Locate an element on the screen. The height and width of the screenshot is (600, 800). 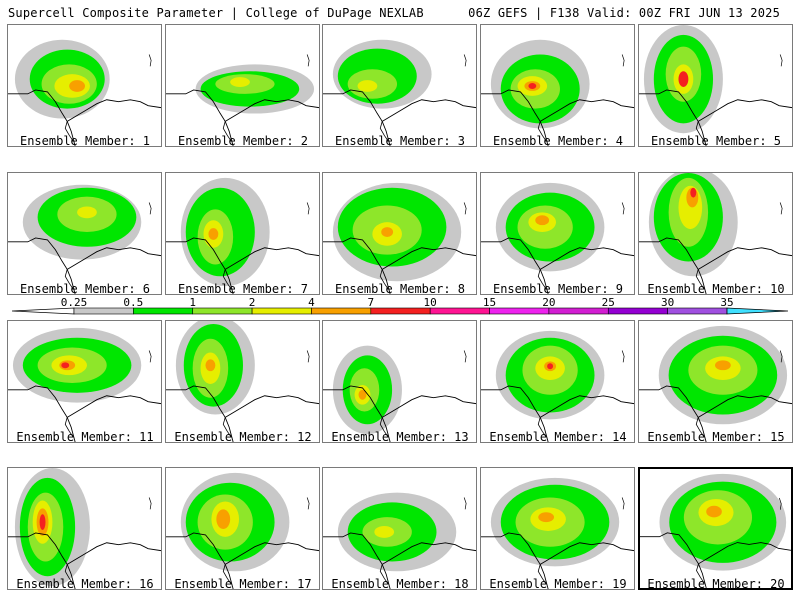
colorbar: 0.25 0.5 1 2 4 7 10 15 20 25 30 35 is located at coordinates (400, 305).